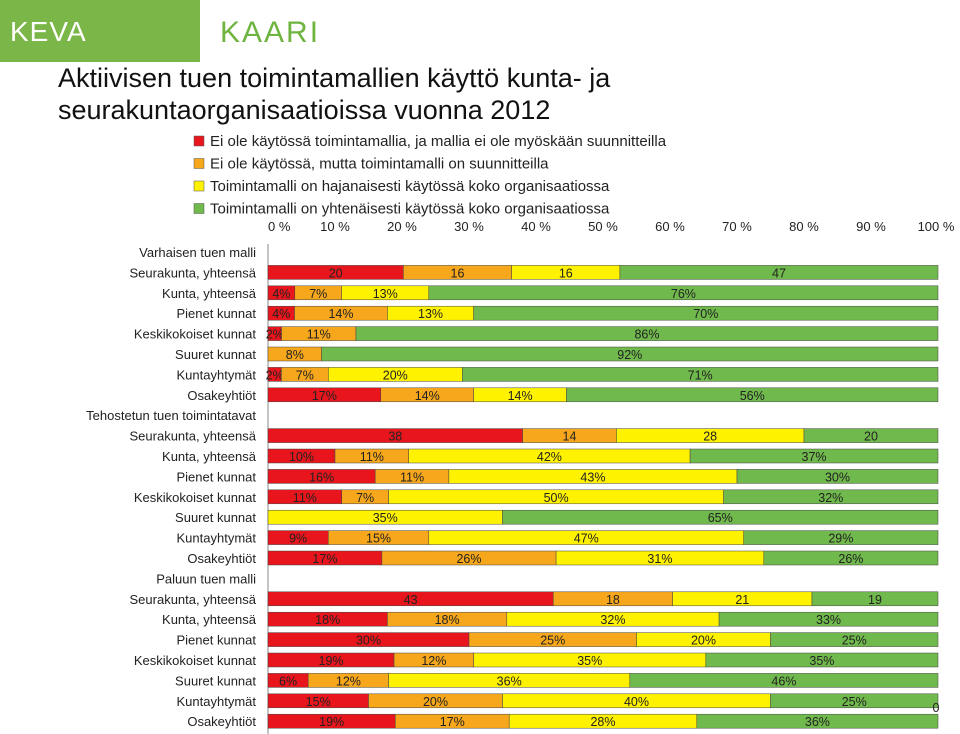 This screenshot has height=734, width=960. What do you see at coordinates (335, 226) in the screenshot?
I see `x-tick-label: 10 %` at bounding box center [335, 226].